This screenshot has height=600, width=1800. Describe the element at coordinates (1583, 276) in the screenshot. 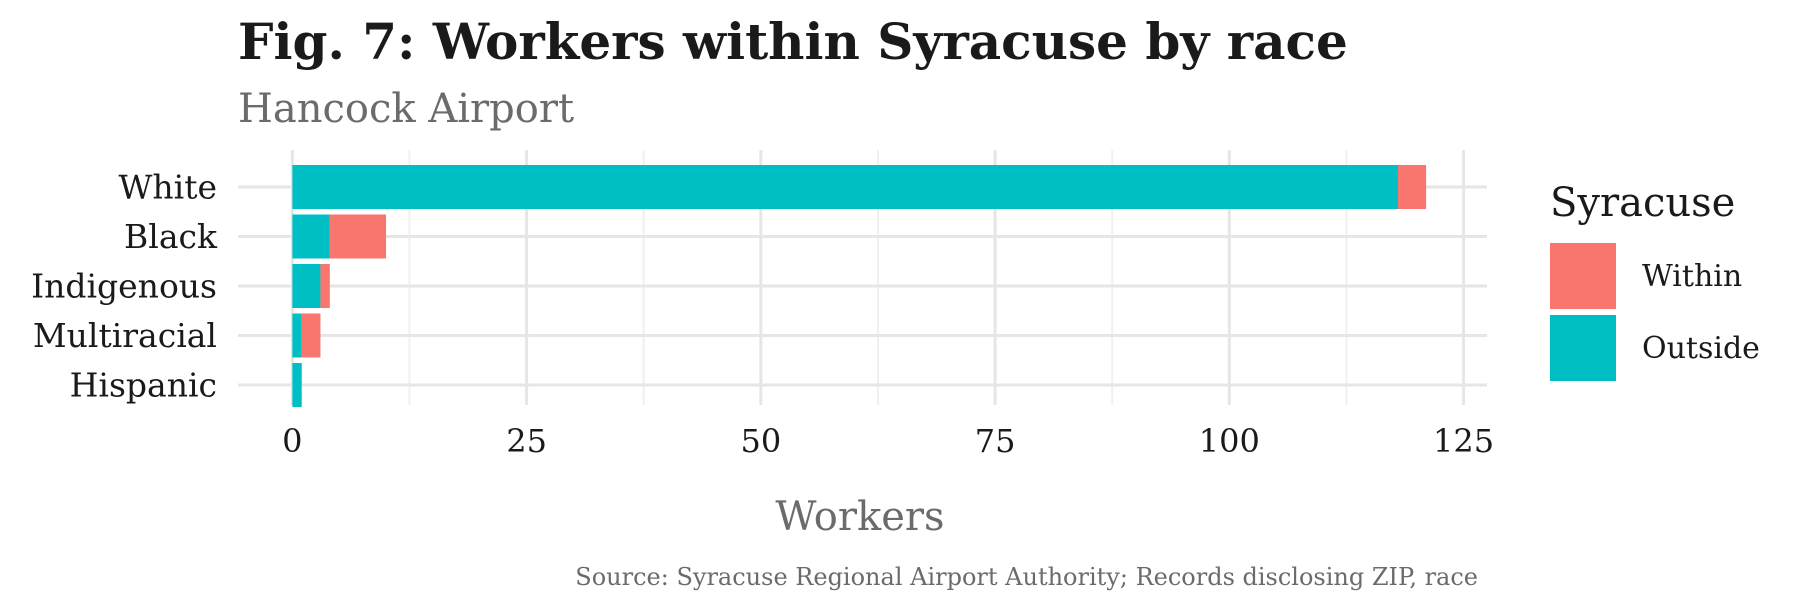

I see `legend-key-within` at that location.